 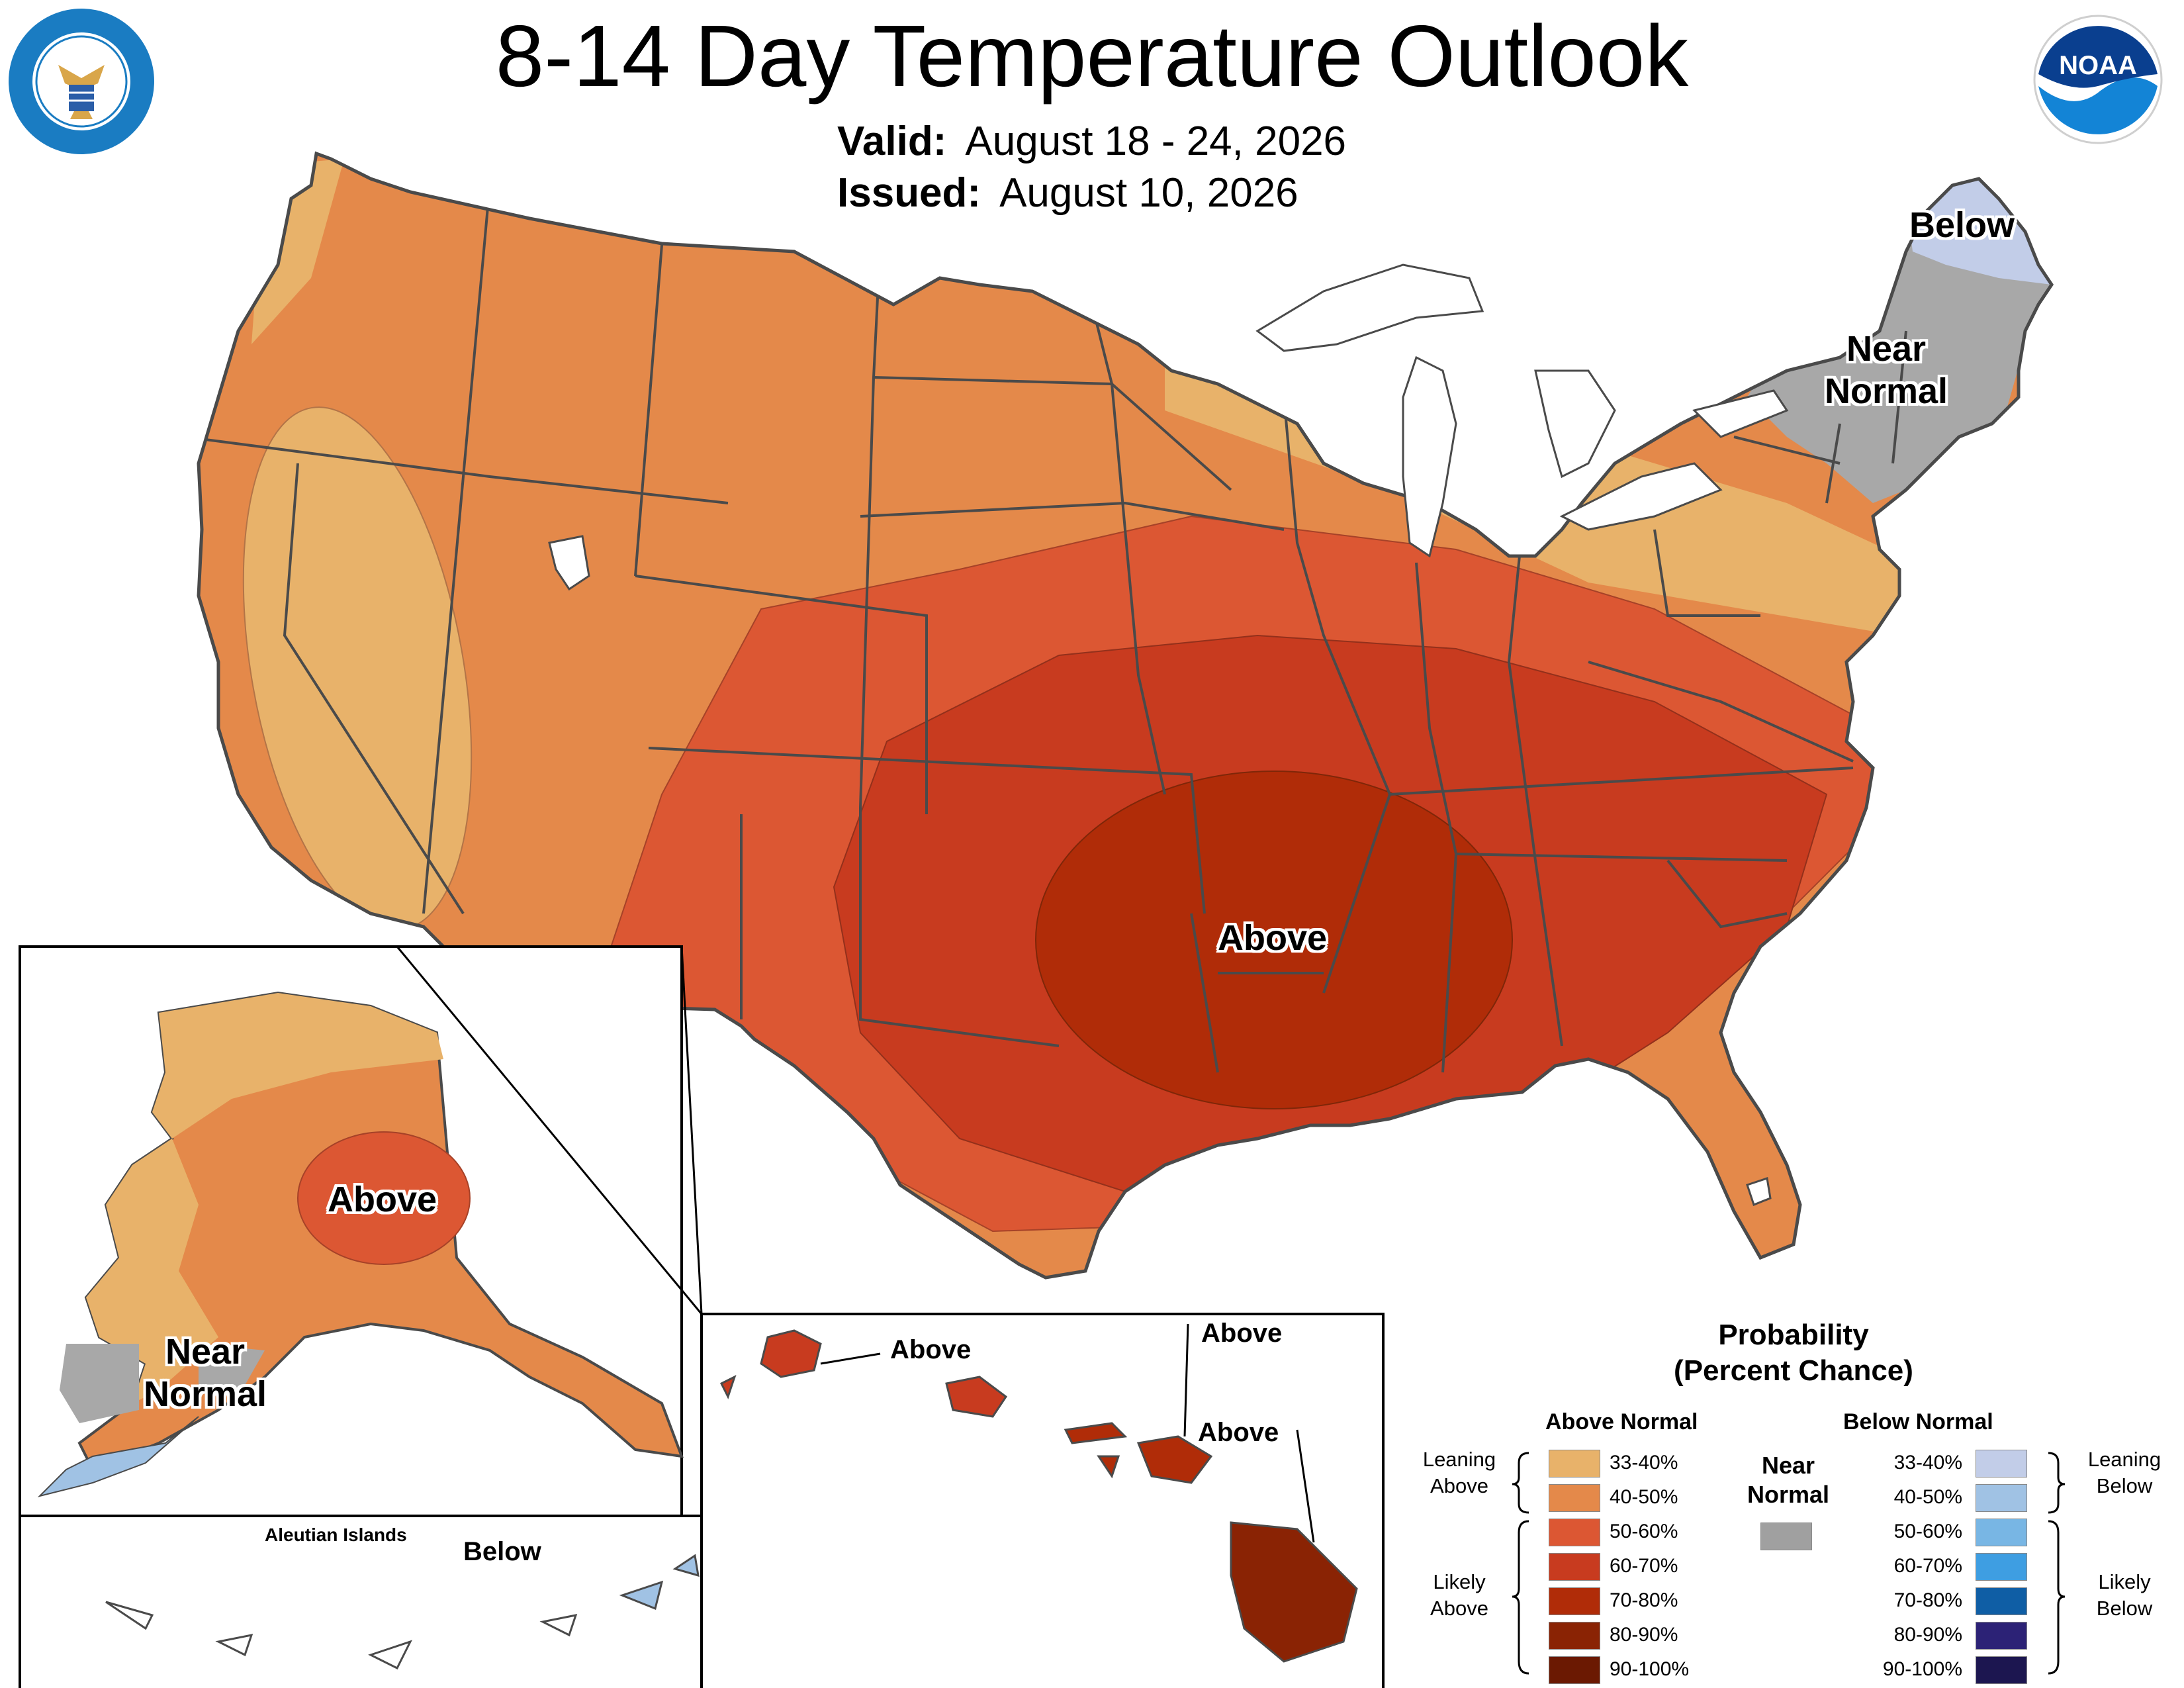 What do you see at coordinates (1644, 1566) in the screenshot?
I see `legend-above-bin-label: 60-70%` at bounding box center [1644, 1566].